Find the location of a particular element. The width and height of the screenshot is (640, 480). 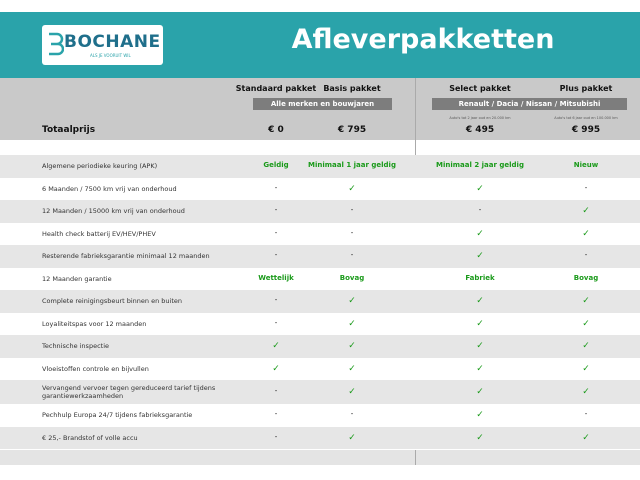

package-name: Select pakket is located at coordinates (480, 88).